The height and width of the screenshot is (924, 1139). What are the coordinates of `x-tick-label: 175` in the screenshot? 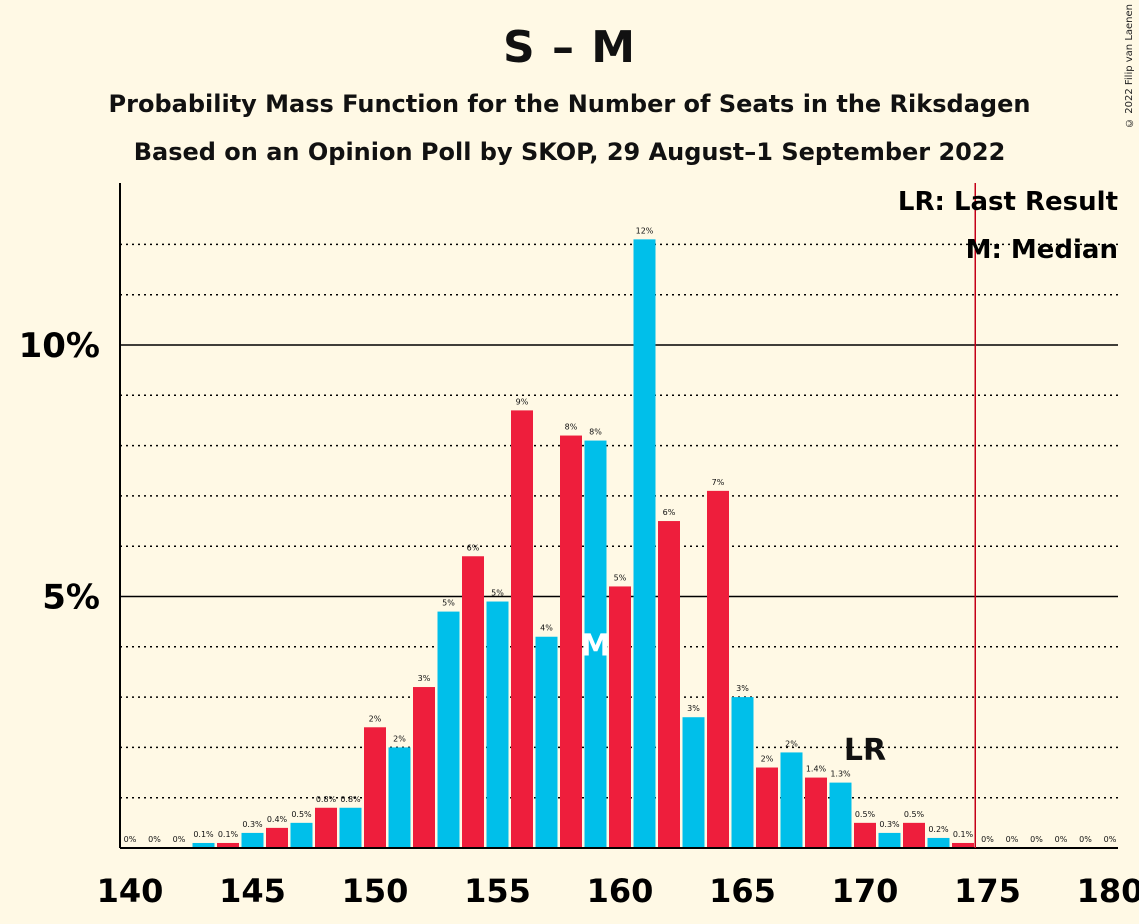 It's located at (987, 891).